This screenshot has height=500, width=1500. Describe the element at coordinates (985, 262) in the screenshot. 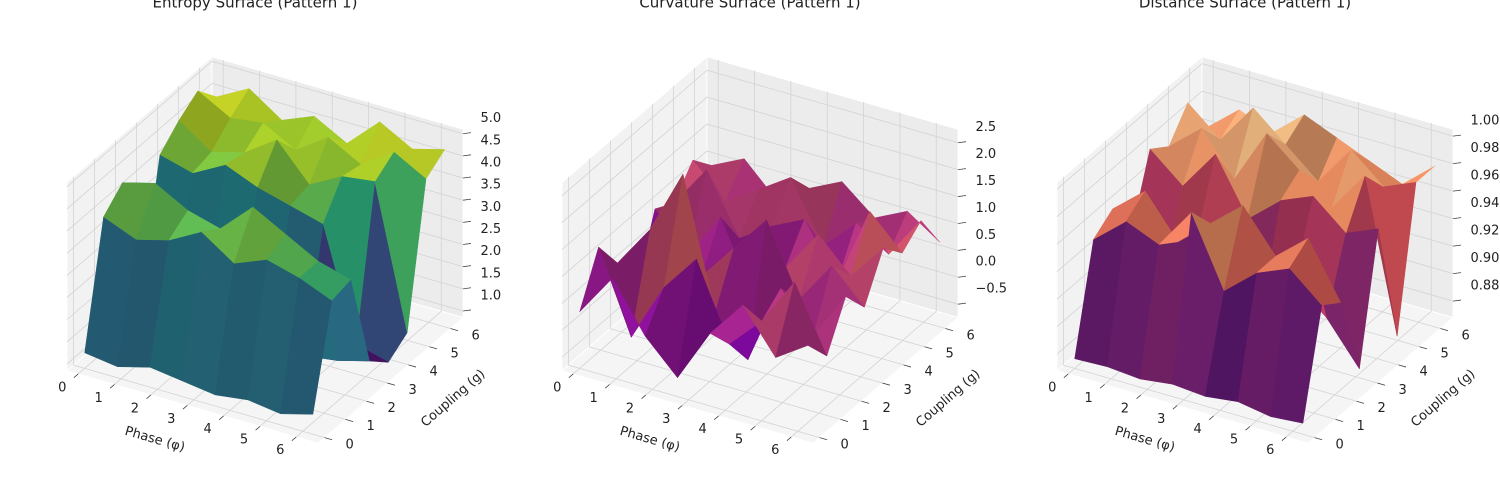

I see `z-tick-label: 0.0` at that location.